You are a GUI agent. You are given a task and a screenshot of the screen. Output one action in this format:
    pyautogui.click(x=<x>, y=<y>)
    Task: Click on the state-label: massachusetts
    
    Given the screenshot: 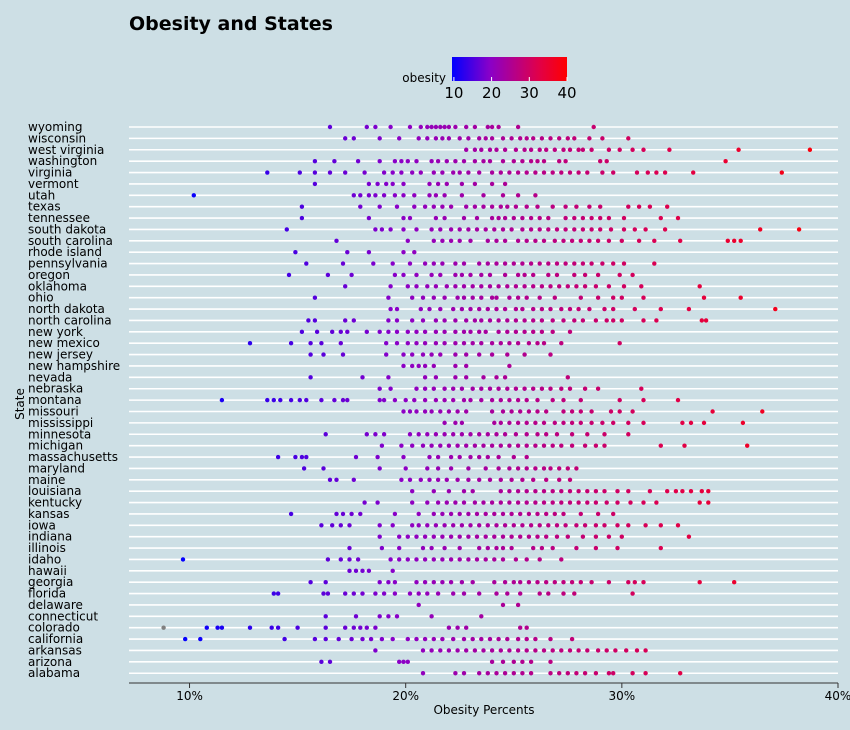 What is the action you would take?
    pyautogui.click(x=73, y=457)
    